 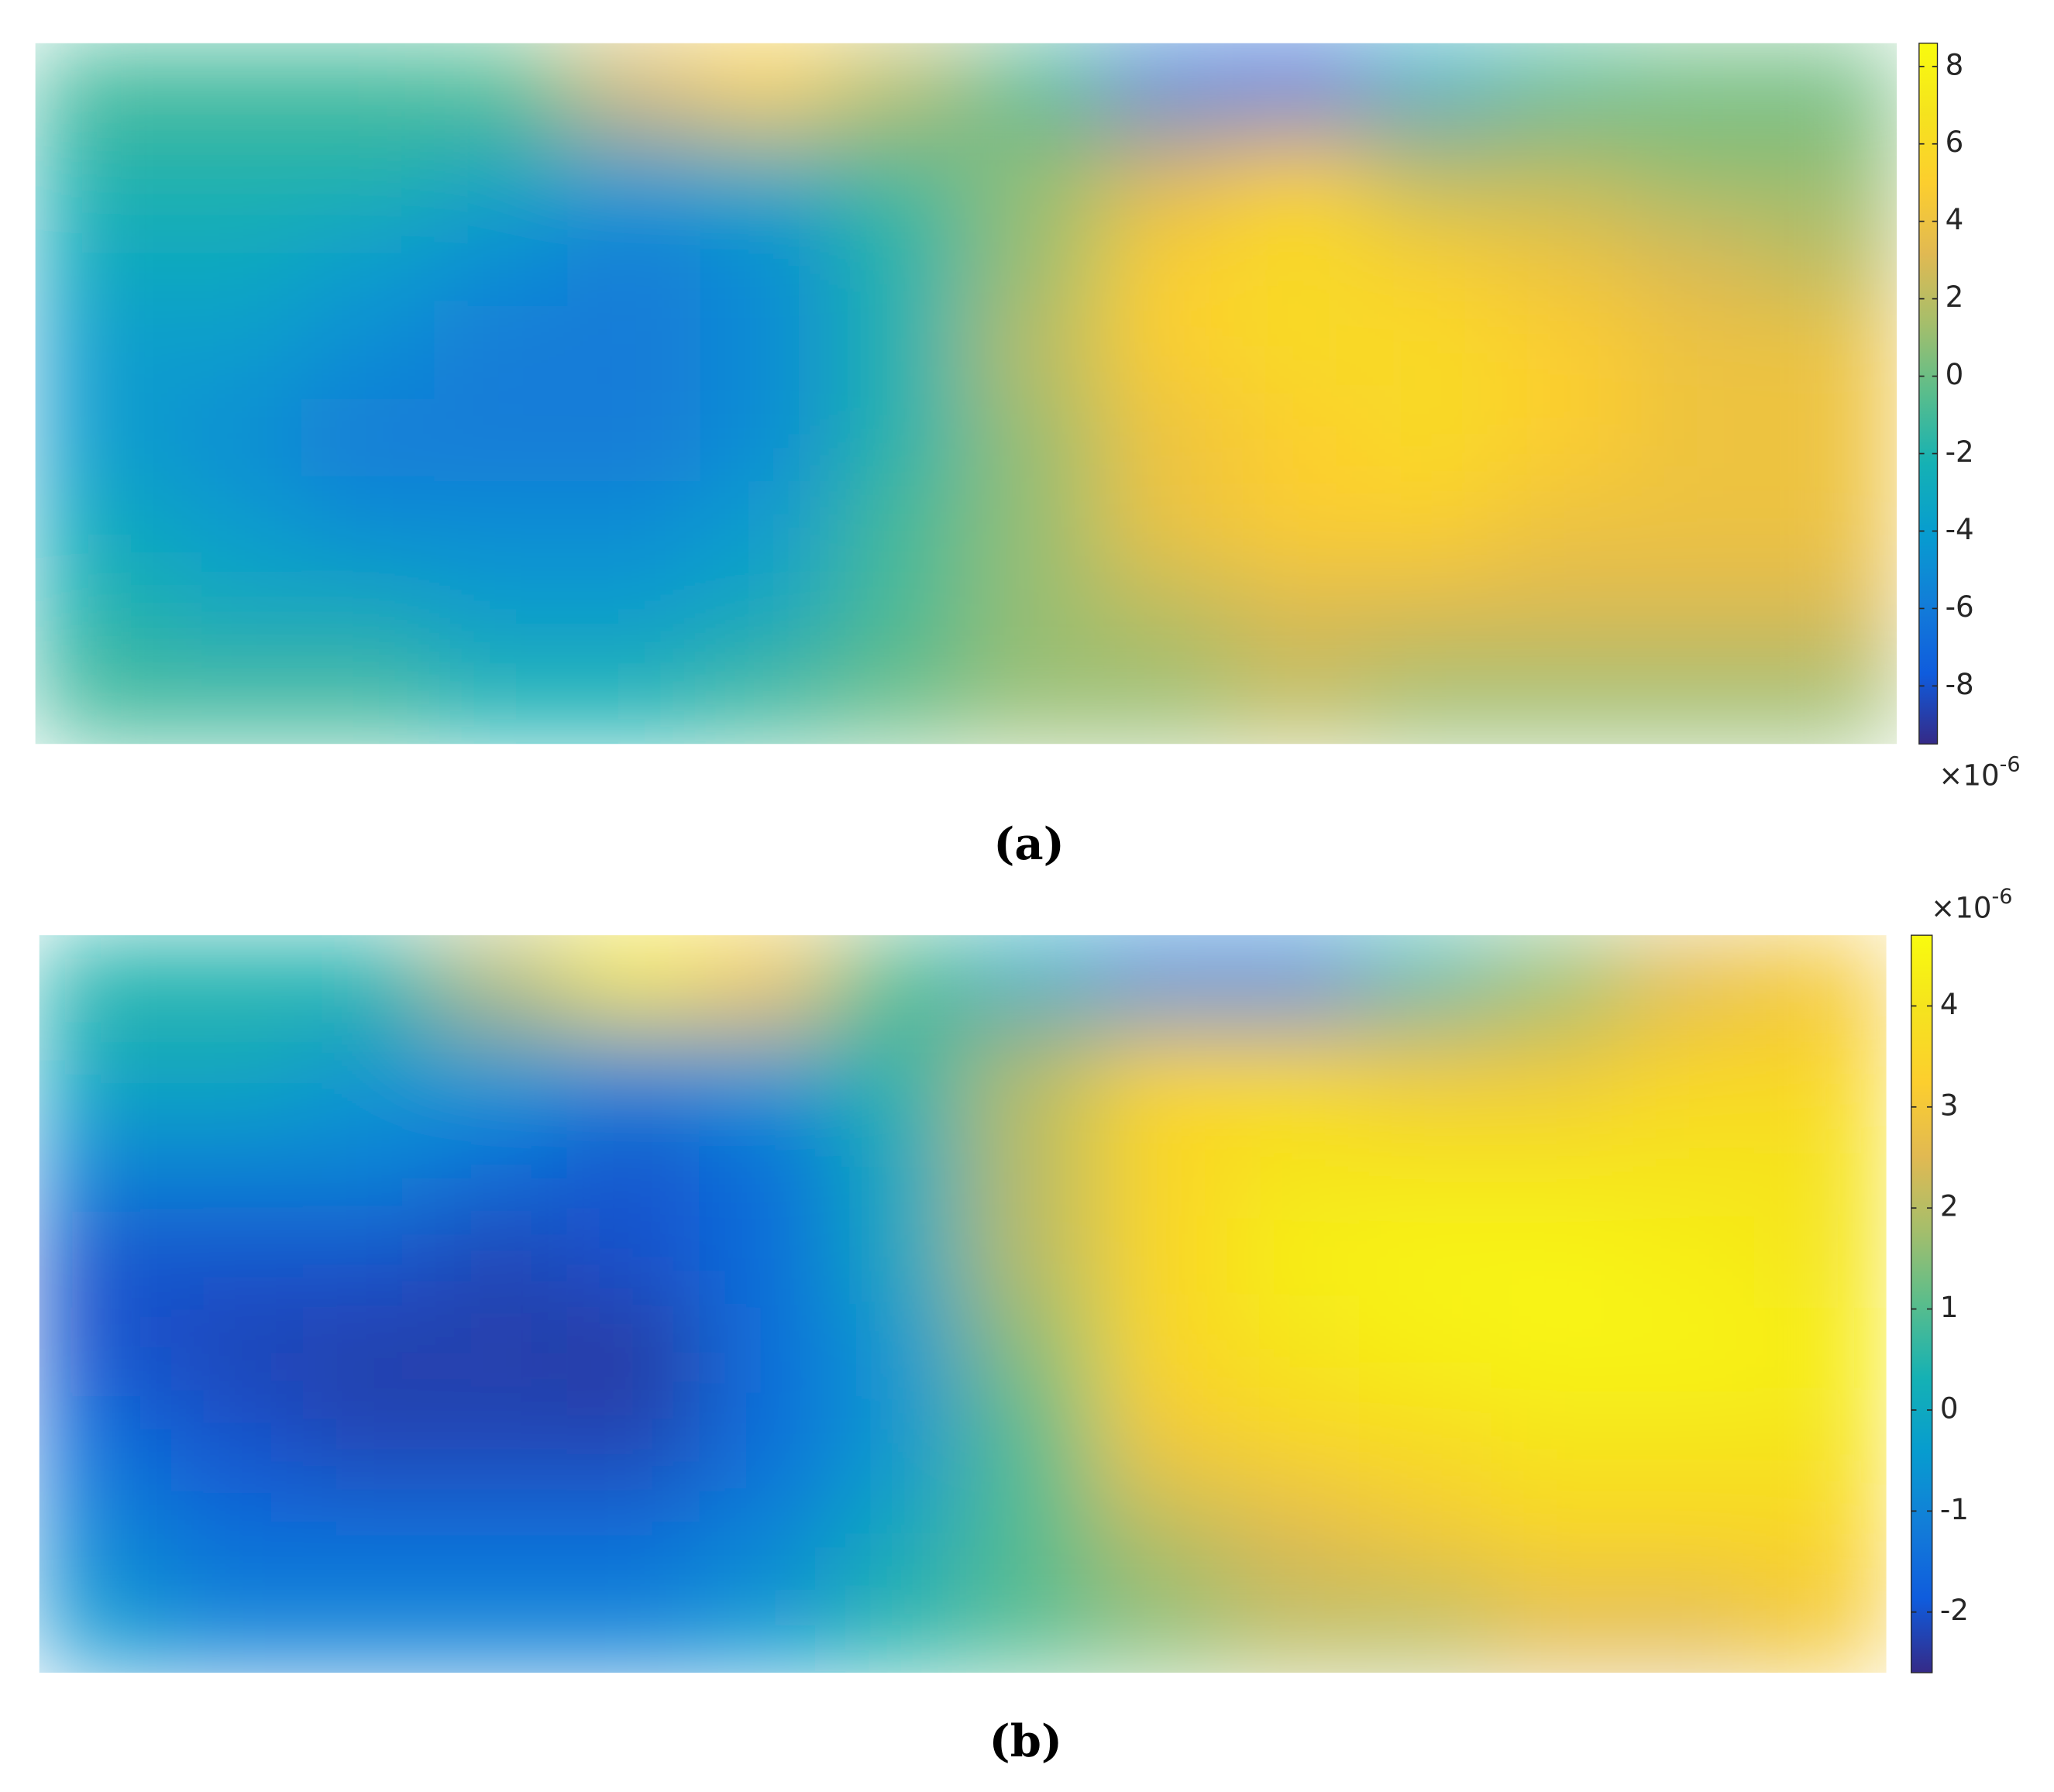 What do you see at coordinates (2002, 897) in the screenshot?
I see `exponent-power: -6` at bounding box center [2002, 897].